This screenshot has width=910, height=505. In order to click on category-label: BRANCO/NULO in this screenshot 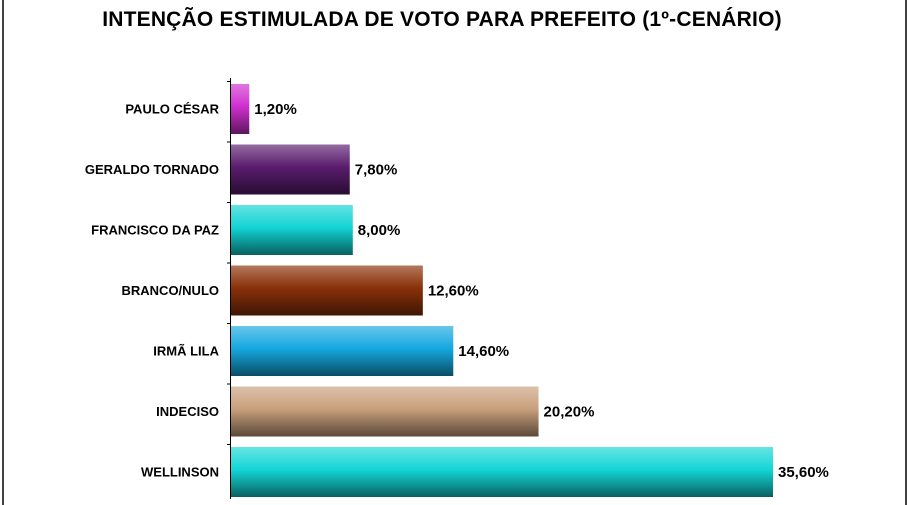, I will do `click(171, 290)`.